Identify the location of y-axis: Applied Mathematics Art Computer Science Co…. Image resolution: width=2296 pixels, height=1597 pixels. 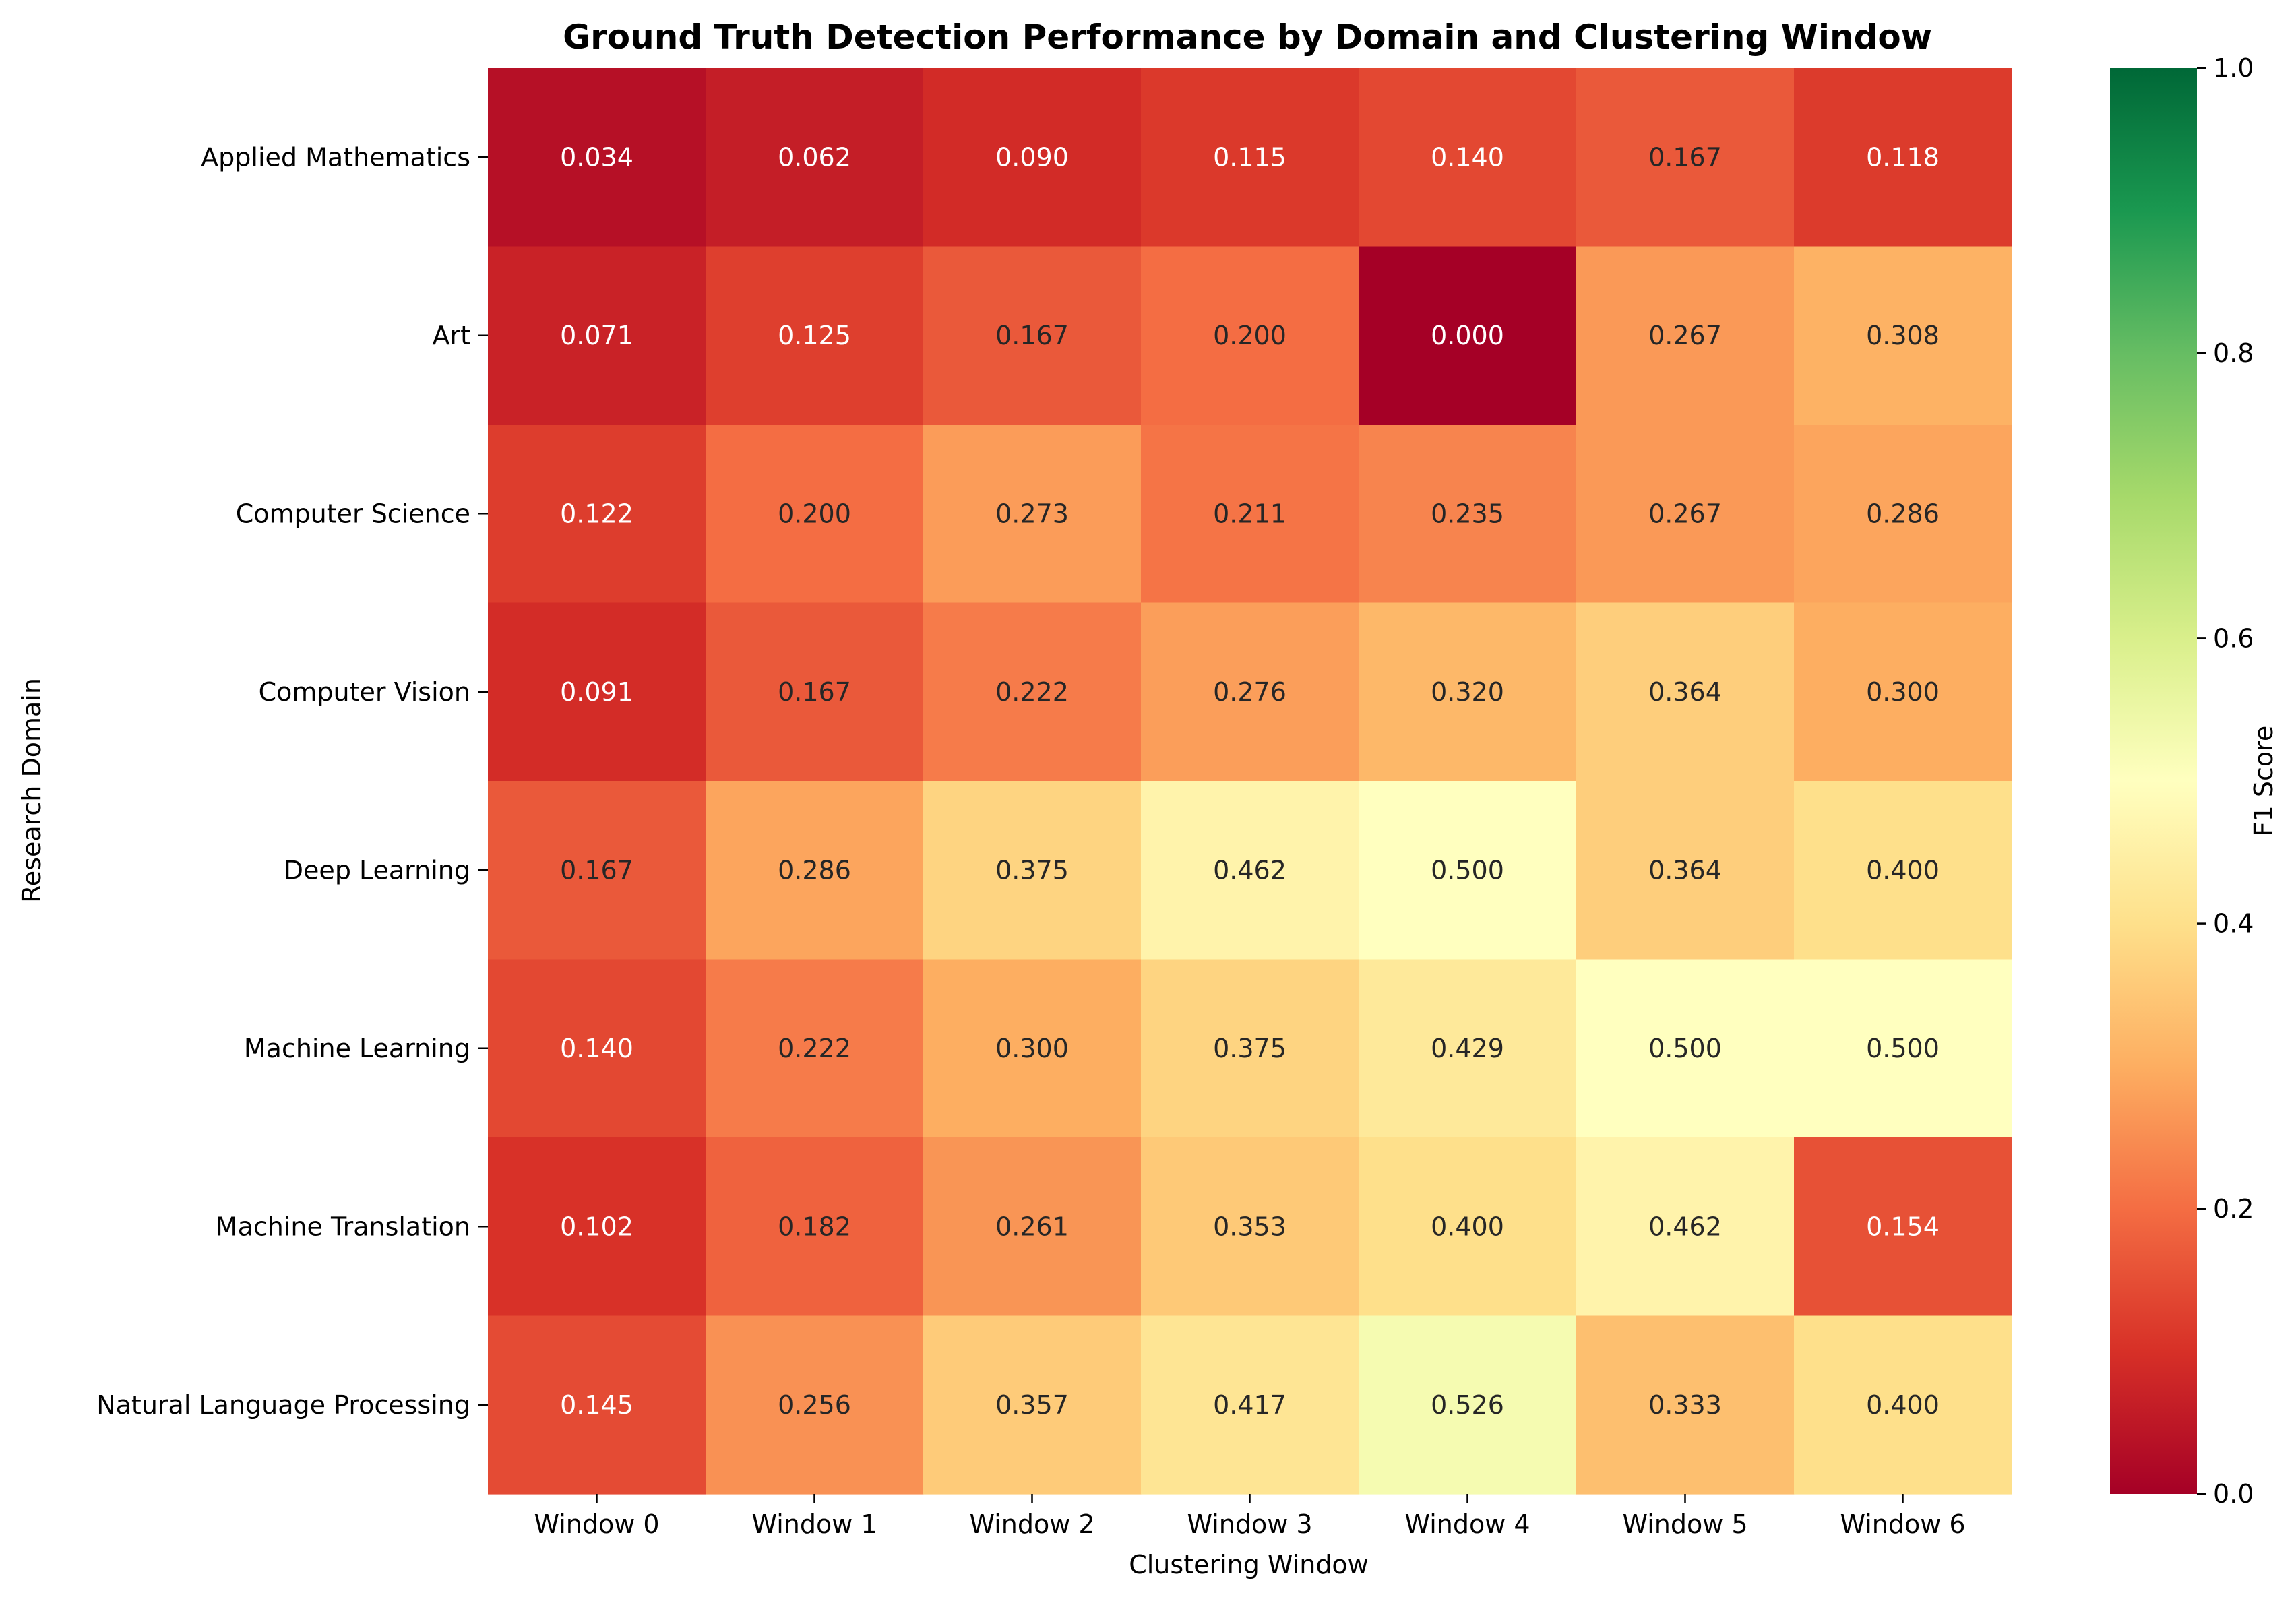
(292, 781).